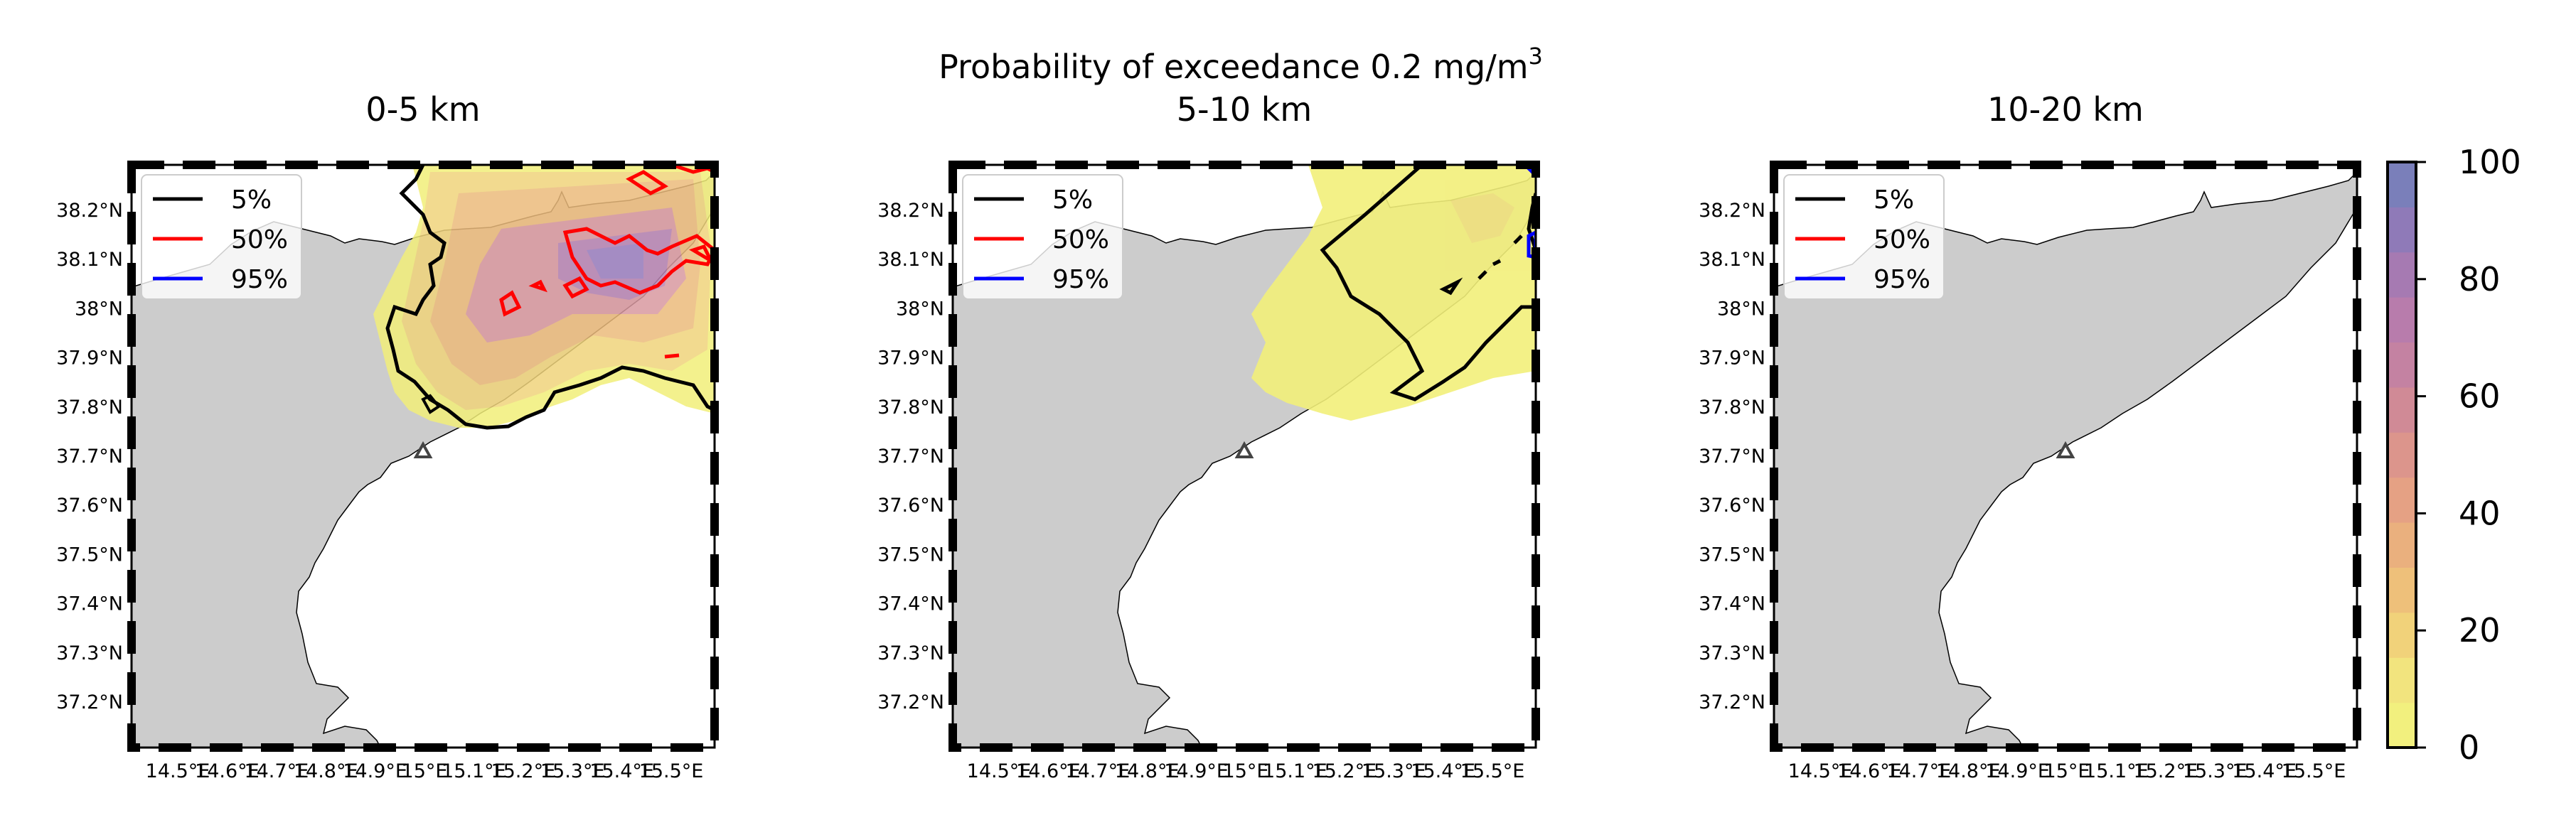 The image size is (2576, 825). I want to click on contour-5pct, so click(550, 297).